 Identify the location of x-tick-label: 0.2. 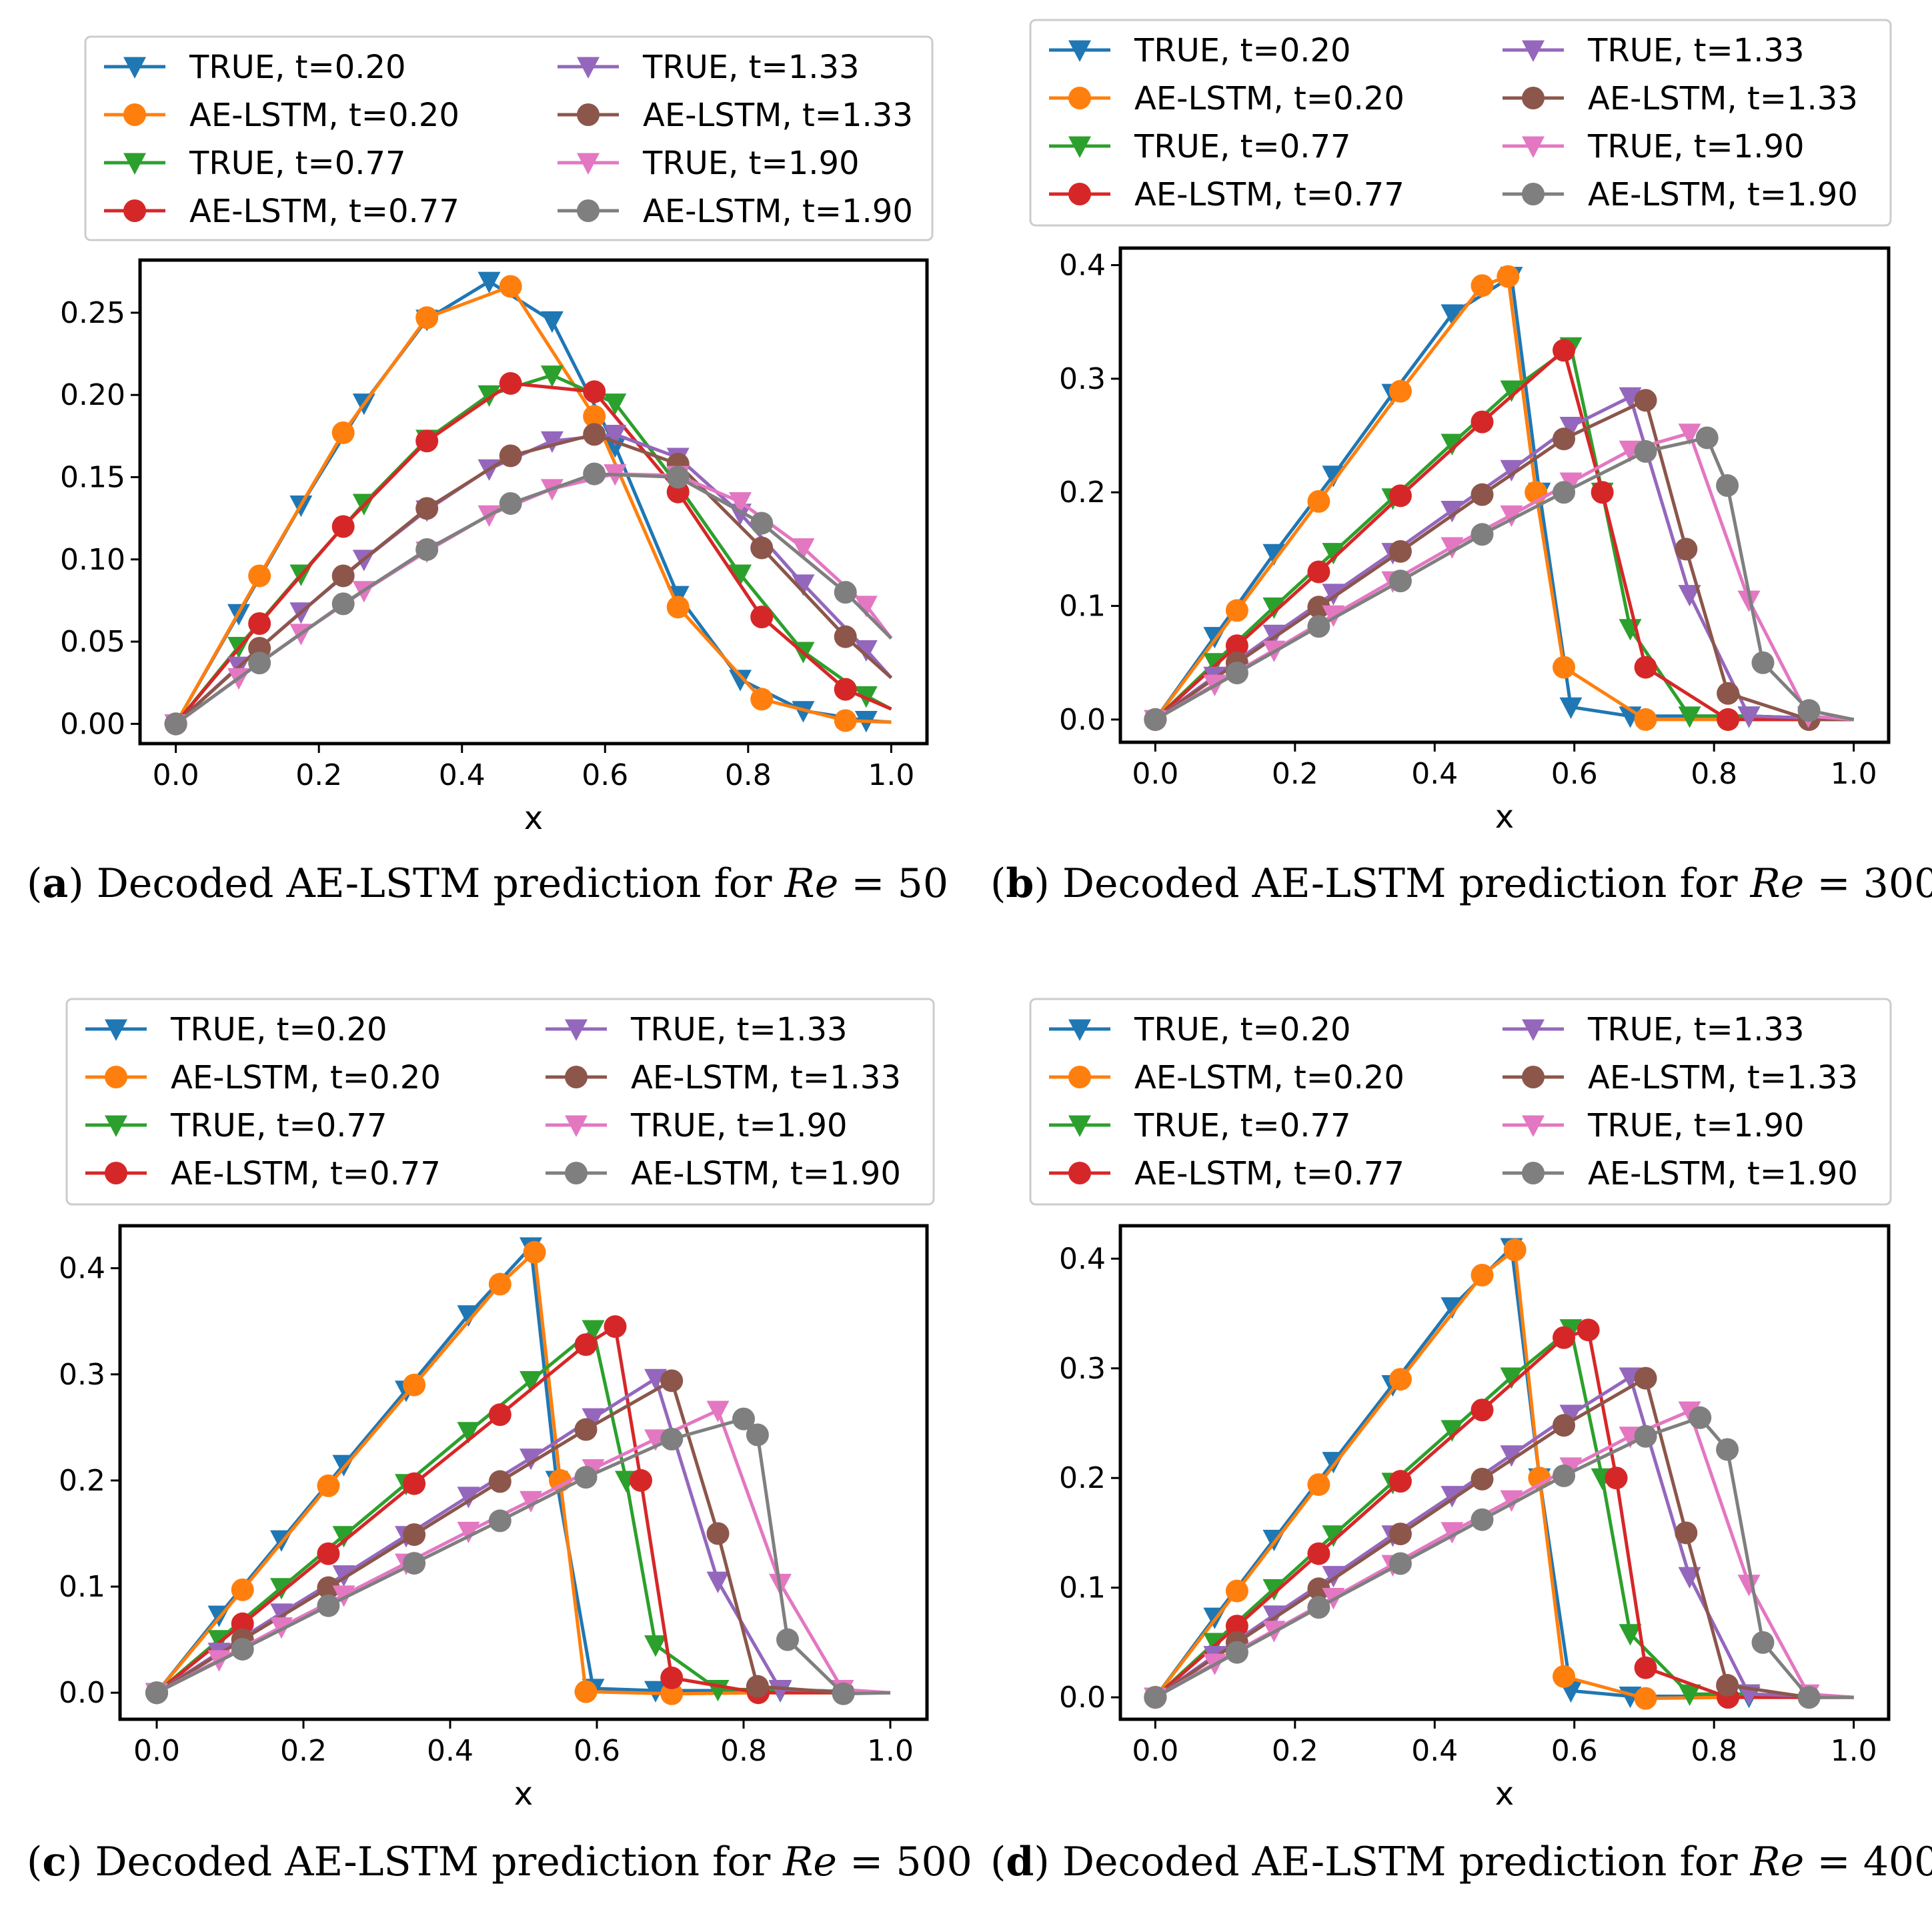
(1295, 774).